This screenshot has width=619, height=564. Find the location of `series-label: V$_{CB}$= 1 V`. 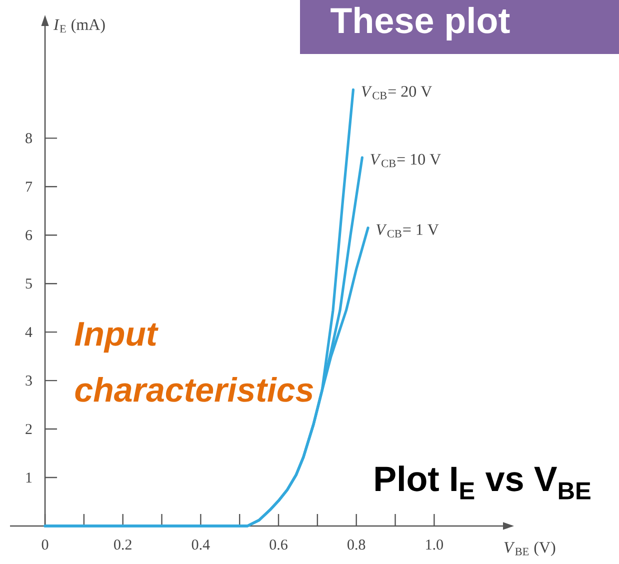

series-label: V$_{CB}$= 1 V is located at coordinates (407, 231).